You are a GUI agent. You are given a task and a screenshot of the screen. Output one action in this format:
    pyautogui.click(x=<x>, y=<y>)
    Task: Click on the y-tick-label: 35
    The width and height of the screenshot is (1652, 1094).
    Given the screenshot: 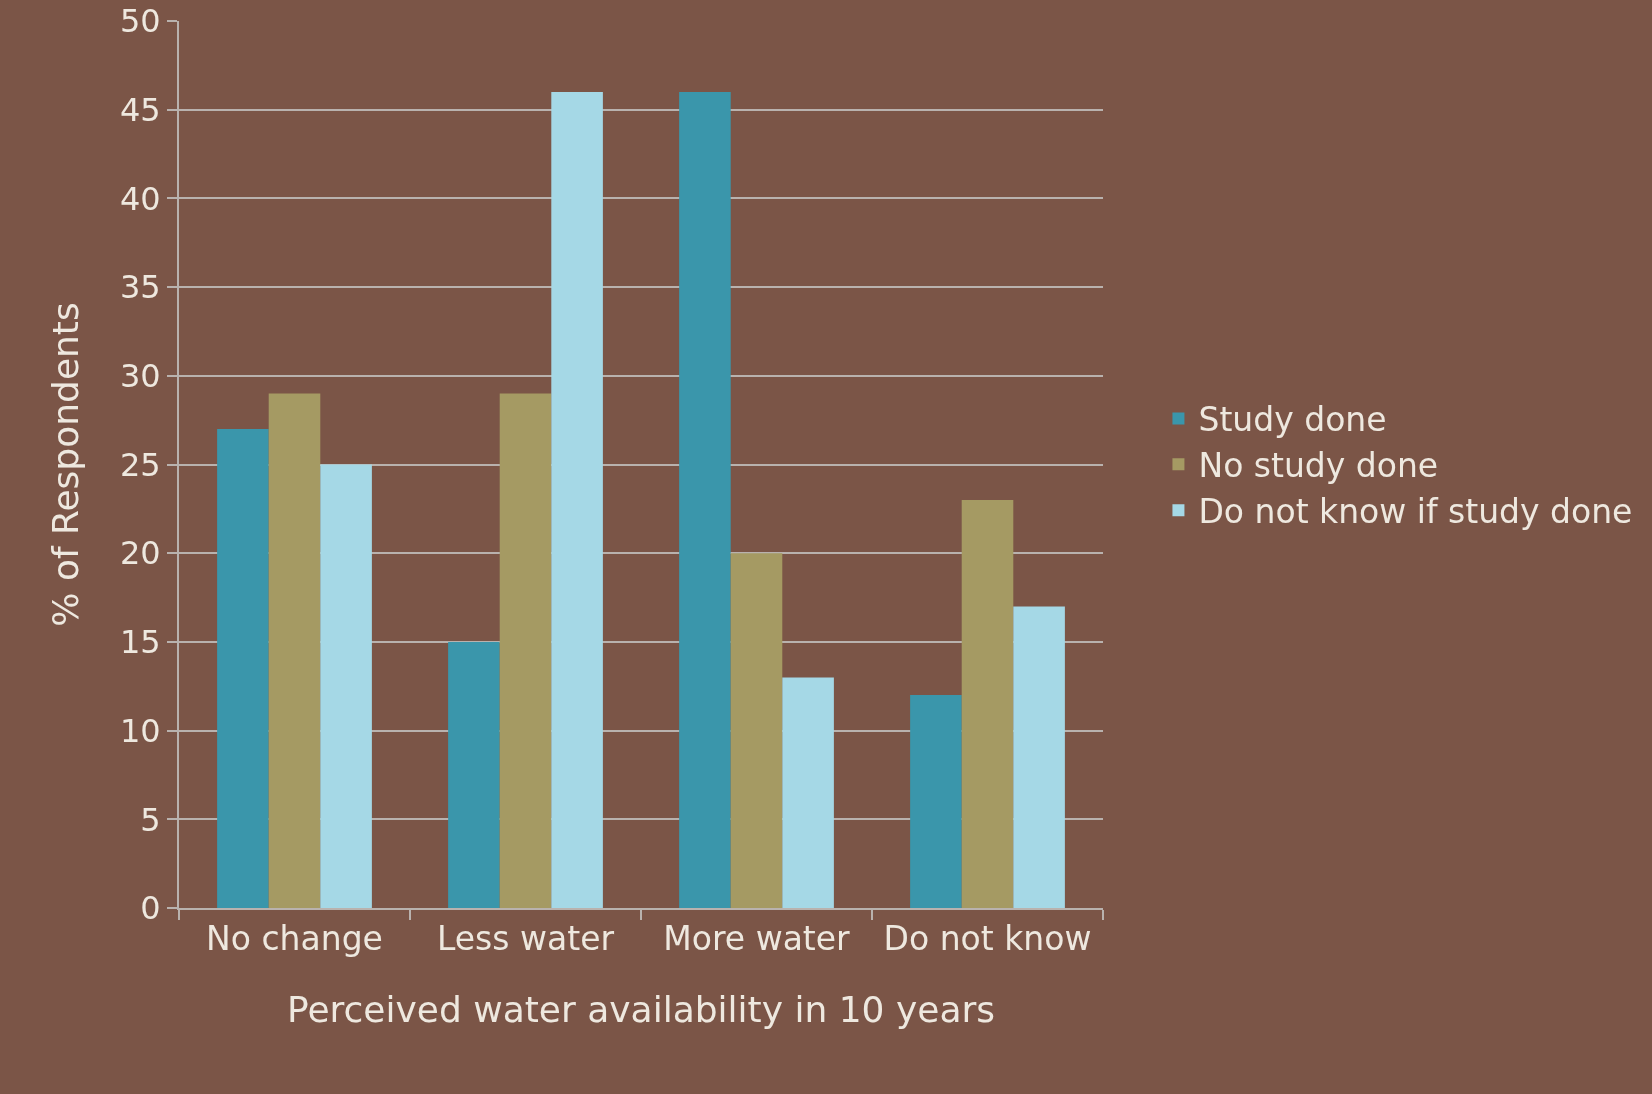 What is the action you would take?
    pyautogui.click(x=140, y=287)
    